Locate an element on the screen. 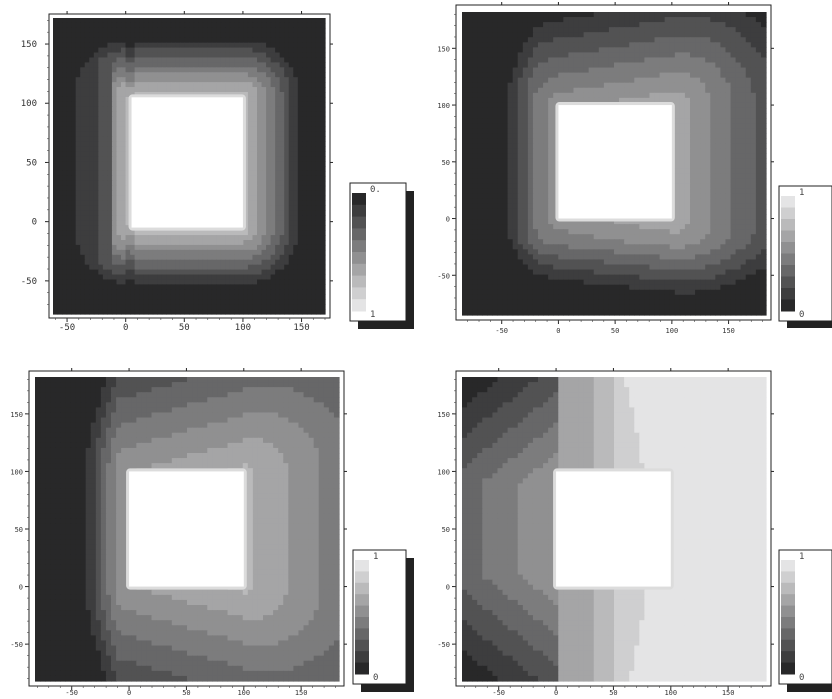 This screenshot has height=699, width=832. panel-1-x-tick-label: 100 is located at coordinates (243, 328).